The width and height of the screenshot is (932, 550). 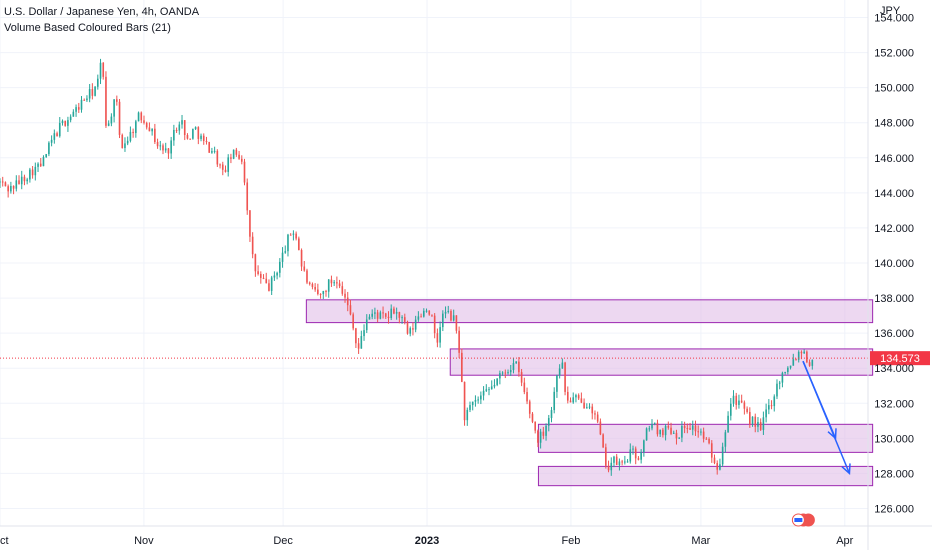 I want to click on projection-arrows, so click(x=826, y=417).